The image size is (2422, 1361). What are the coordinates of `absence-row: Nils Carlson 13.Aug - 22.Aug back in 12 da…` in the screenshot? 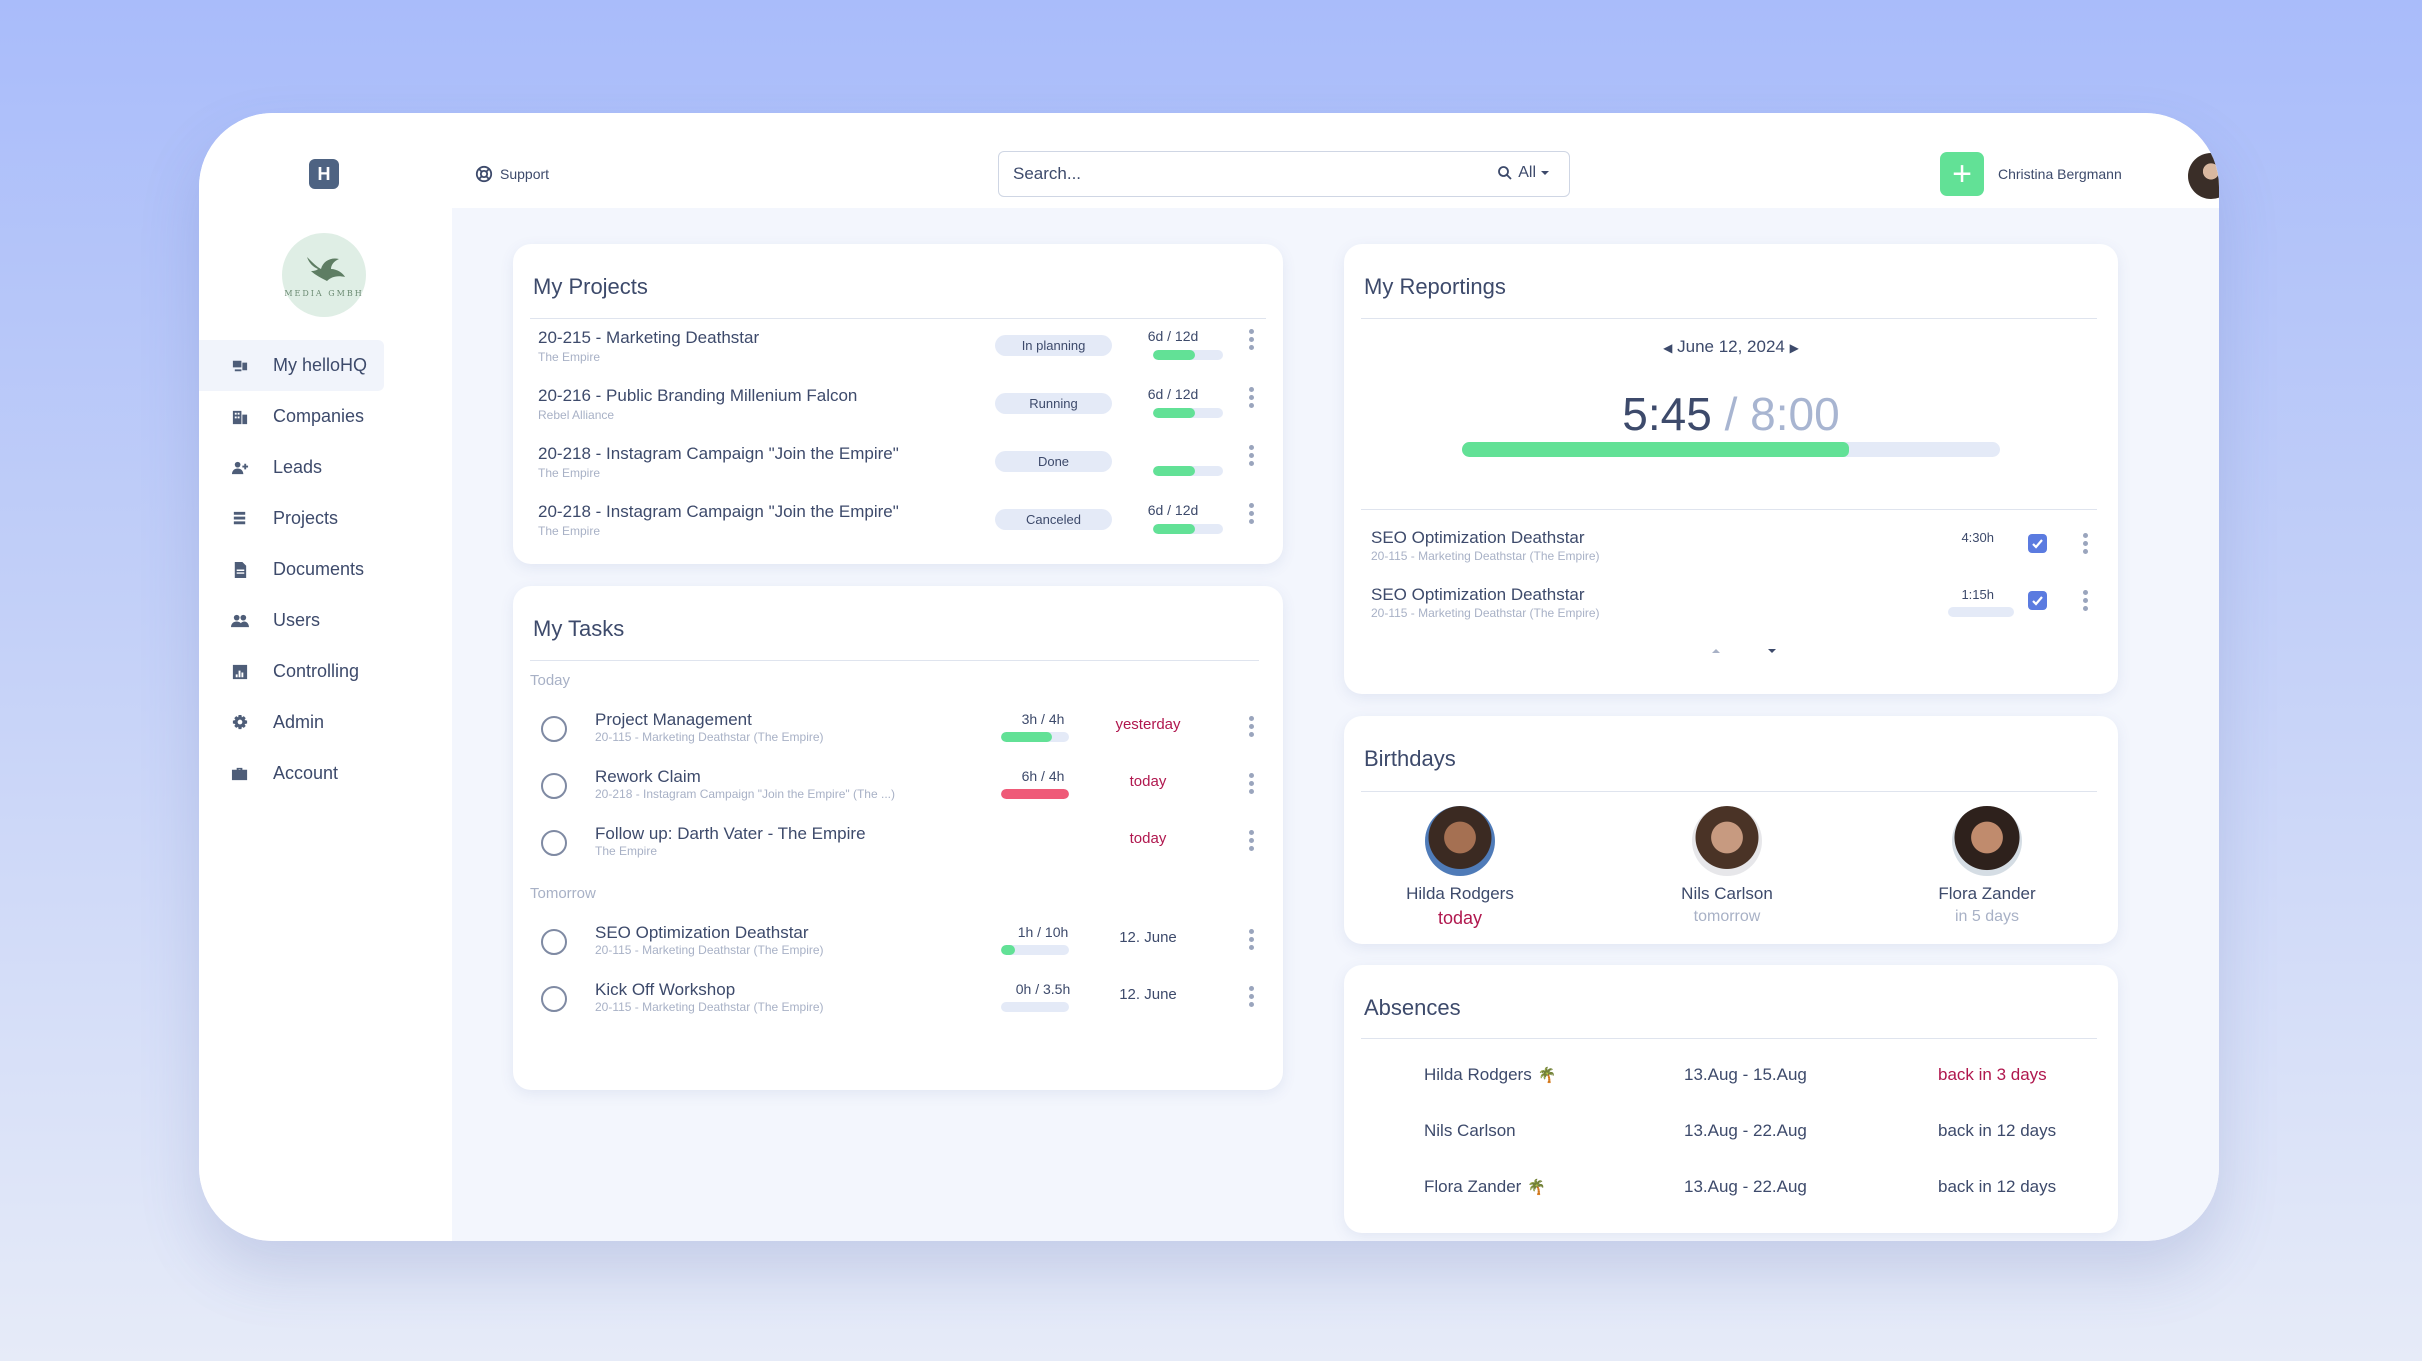 It's located at (1731, 1141).